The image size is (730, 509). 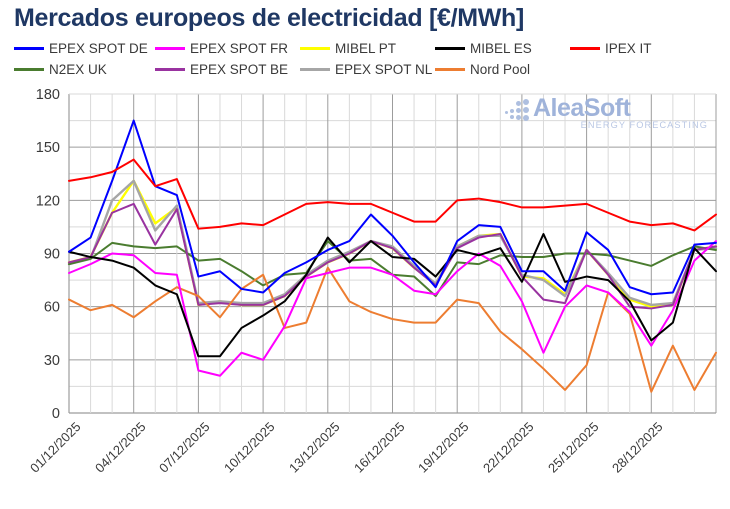 What do you see at coordinates (314, 447) in the screenshot?
I see `x-axis-tick-label: 13/12/2025` at bounding box center [314, 447].